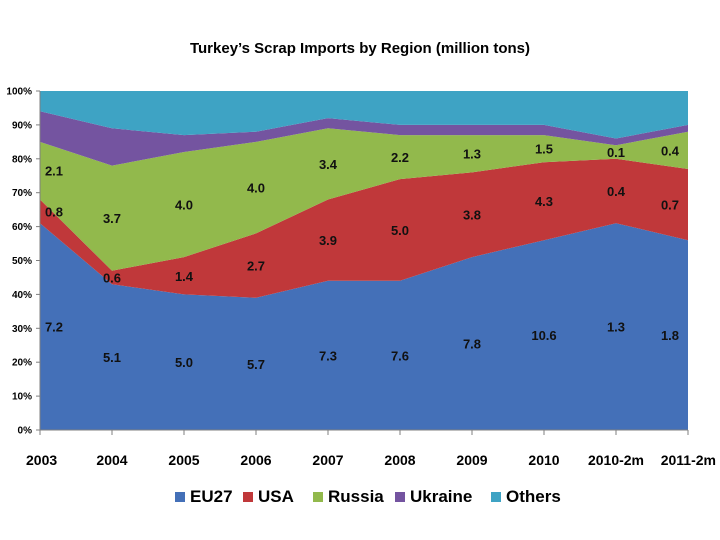 Image resolution: width=720 pixels, height=540 pixels. What do you see at coordinates (112, 218) in the screenshot?
I see `data-label-russia: 3.7` at bounding box center [112, 218].